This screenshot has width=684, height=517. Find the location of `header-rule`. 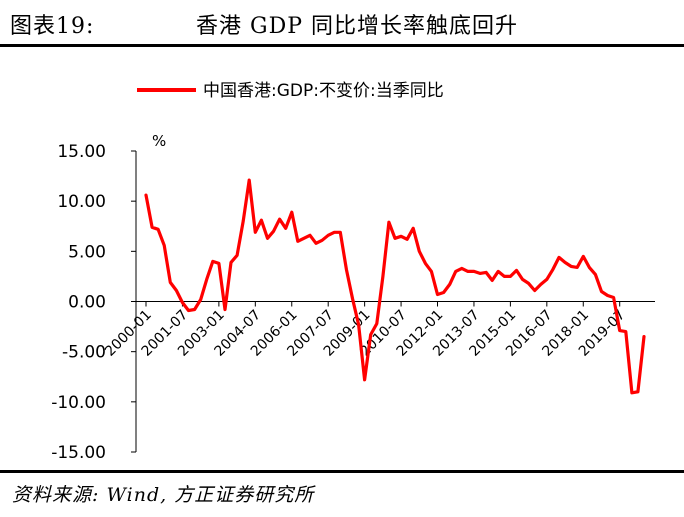

header-rule is located at coordinates (342, 45).